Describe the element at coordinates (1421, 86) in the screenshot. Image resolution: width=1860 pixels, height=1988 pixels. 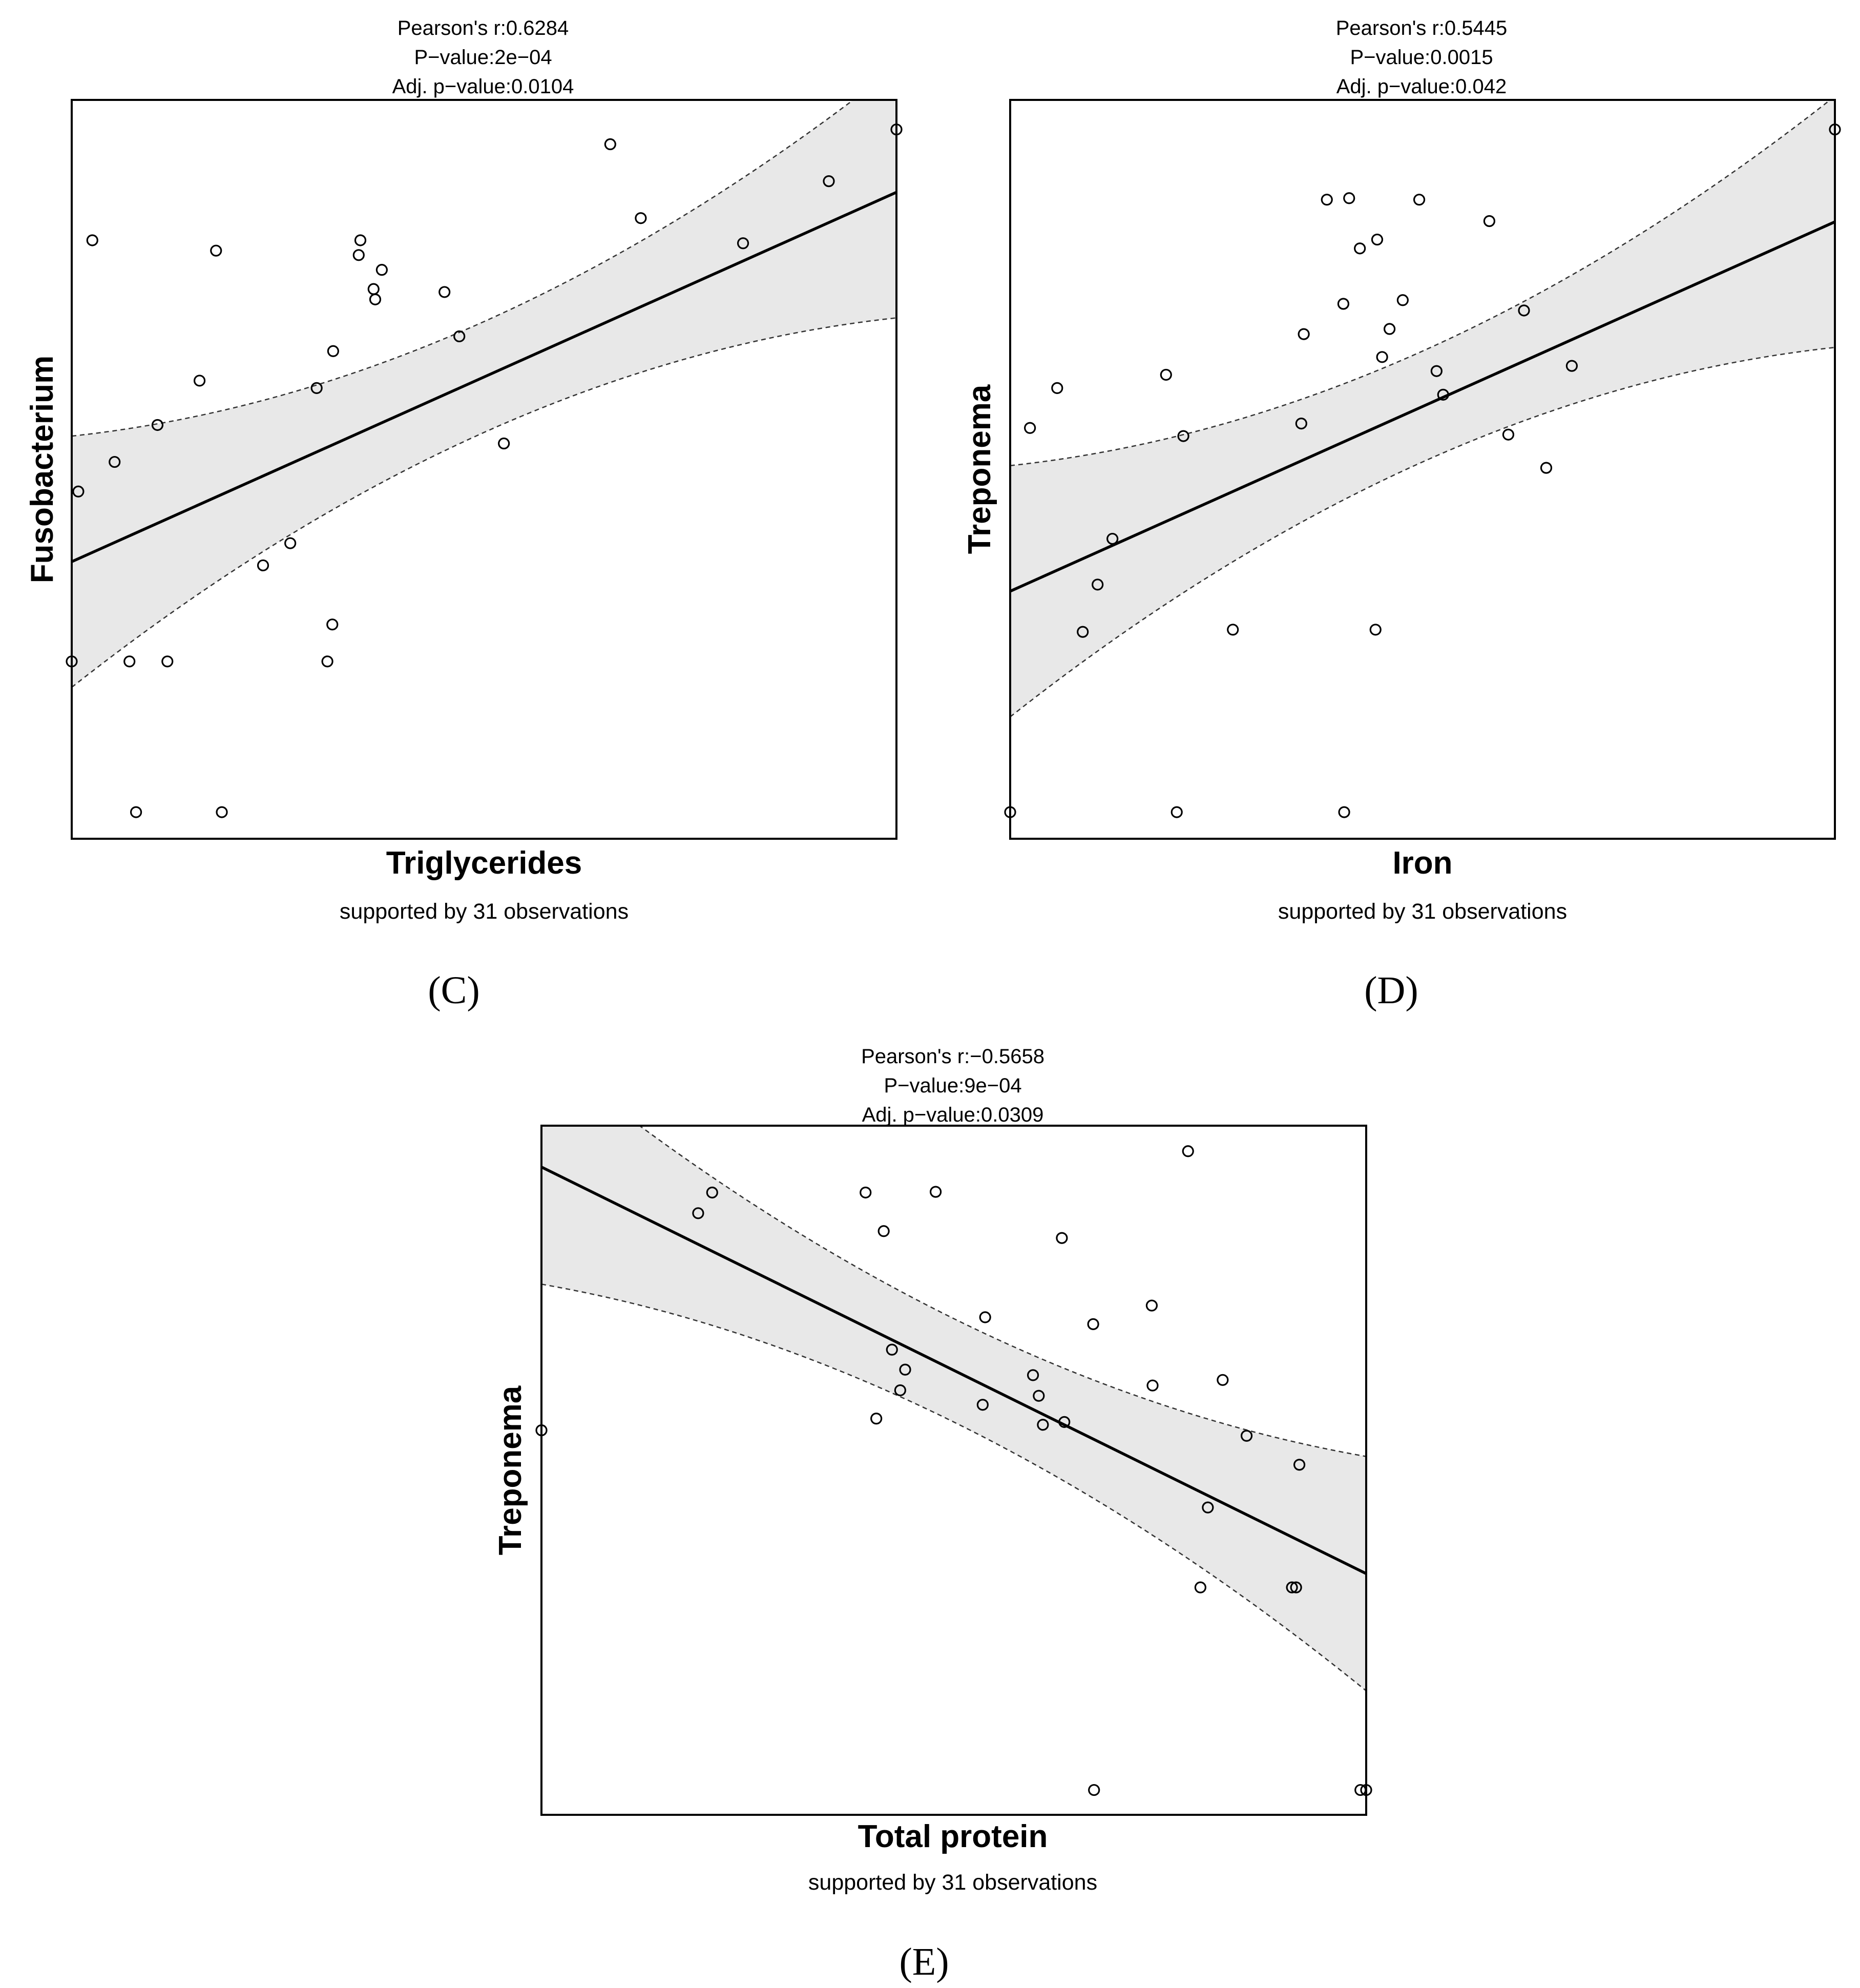
I see `adj-p-value-stat: Adj. p−value:0.042` at that location.